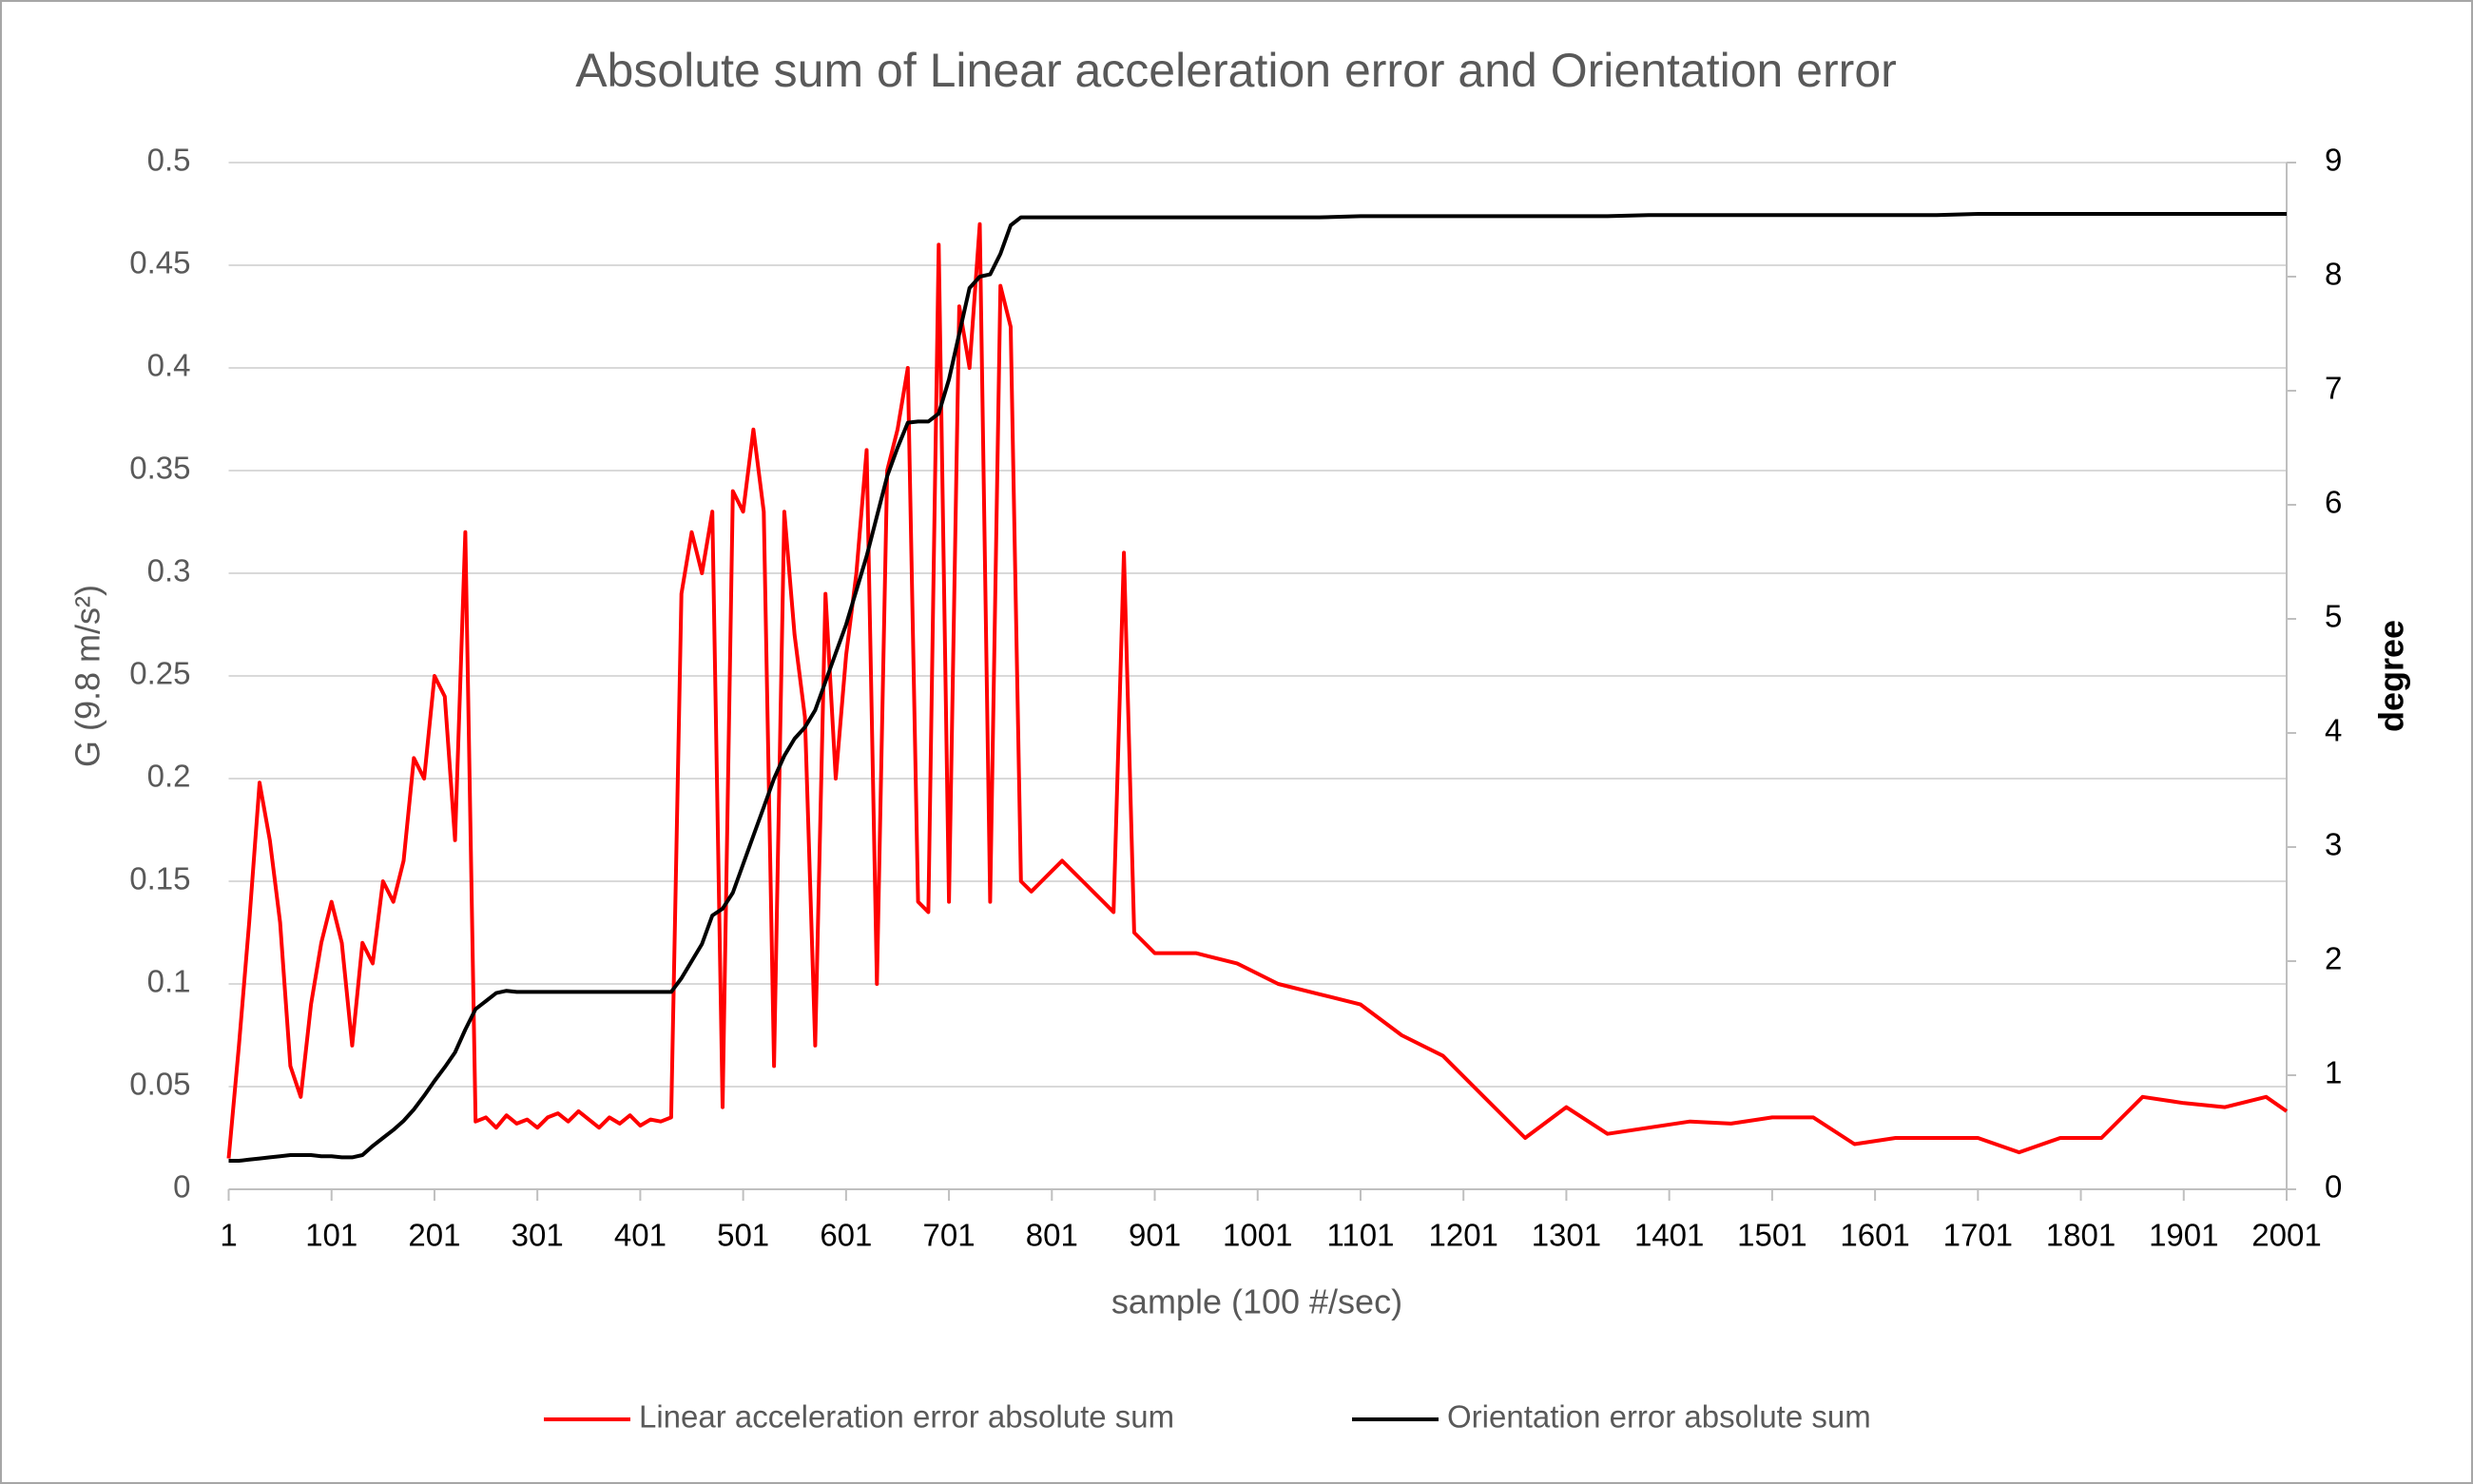  I want to click on x-tick-label: 1301, so click(1567, 1235).